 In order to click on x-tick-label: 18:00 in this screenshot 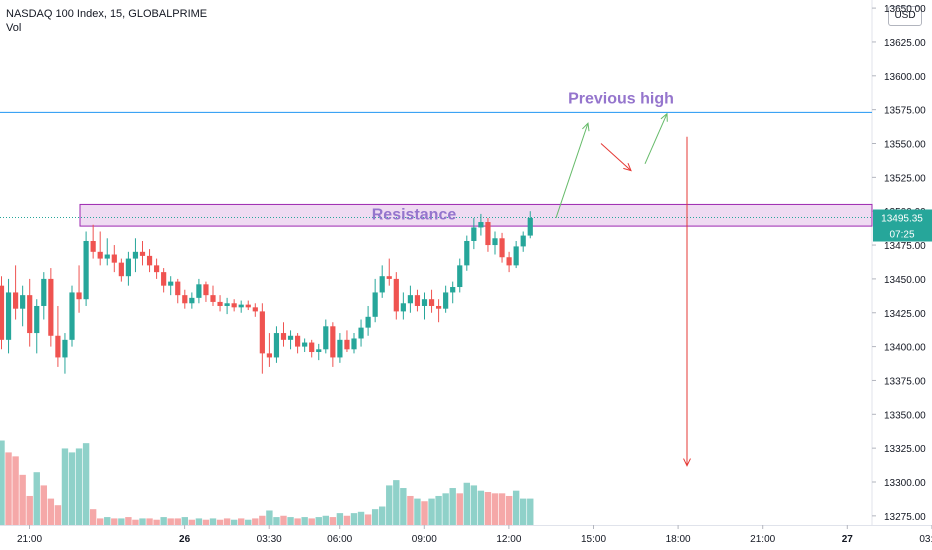, I will do `click(678, 539)`.